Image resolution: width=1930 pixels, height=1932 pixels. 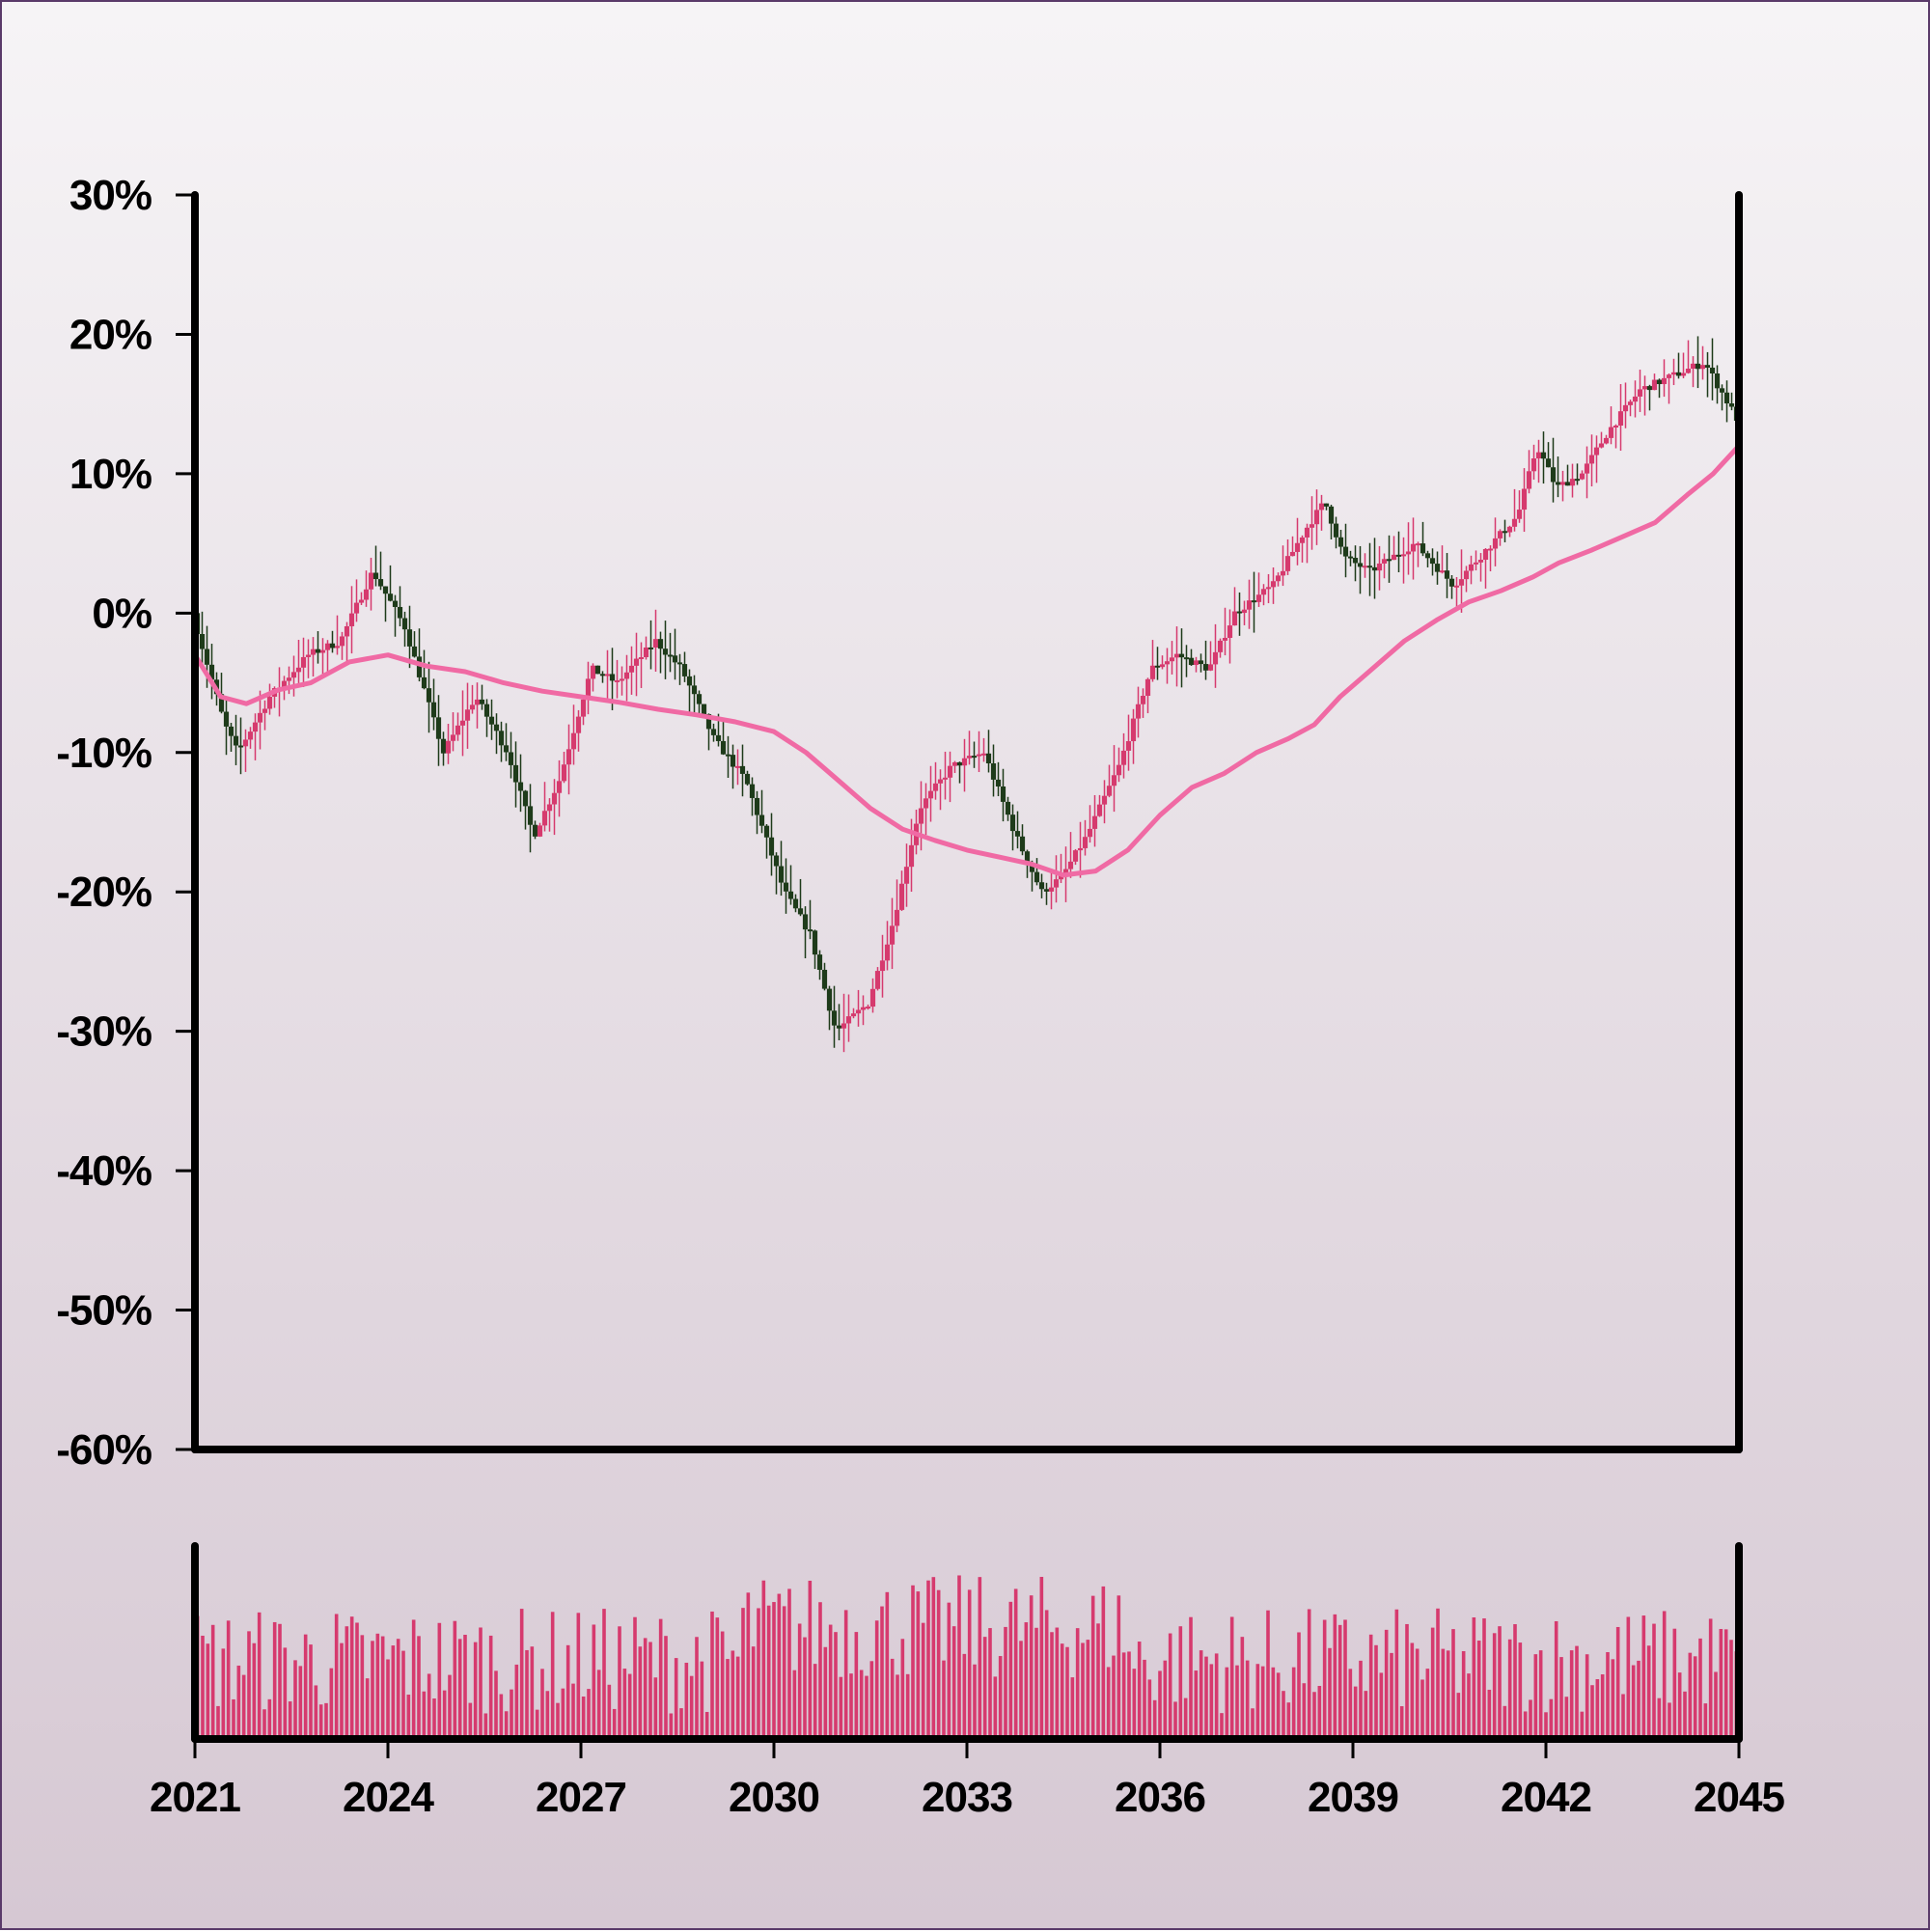 I want to click on x-tick-label: 2045, so click(x=1739, y=1797).